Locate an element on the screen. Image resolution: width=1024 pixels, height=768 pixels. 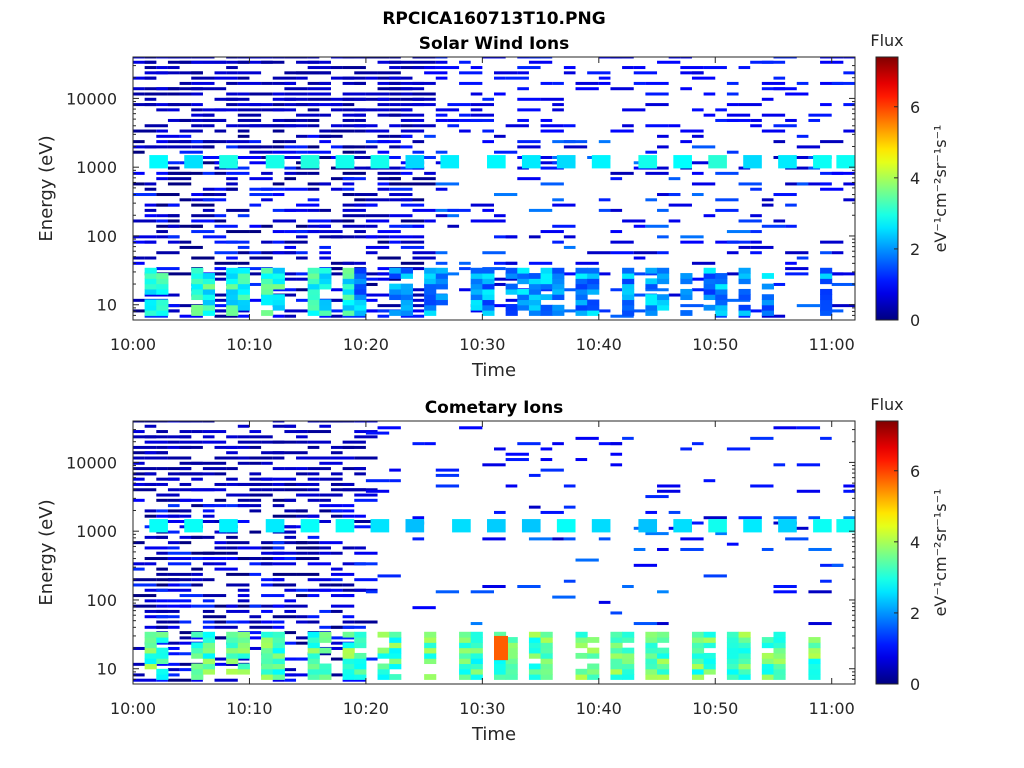
colorbar-tick-label: 0 is located at coordinates (915, 684).